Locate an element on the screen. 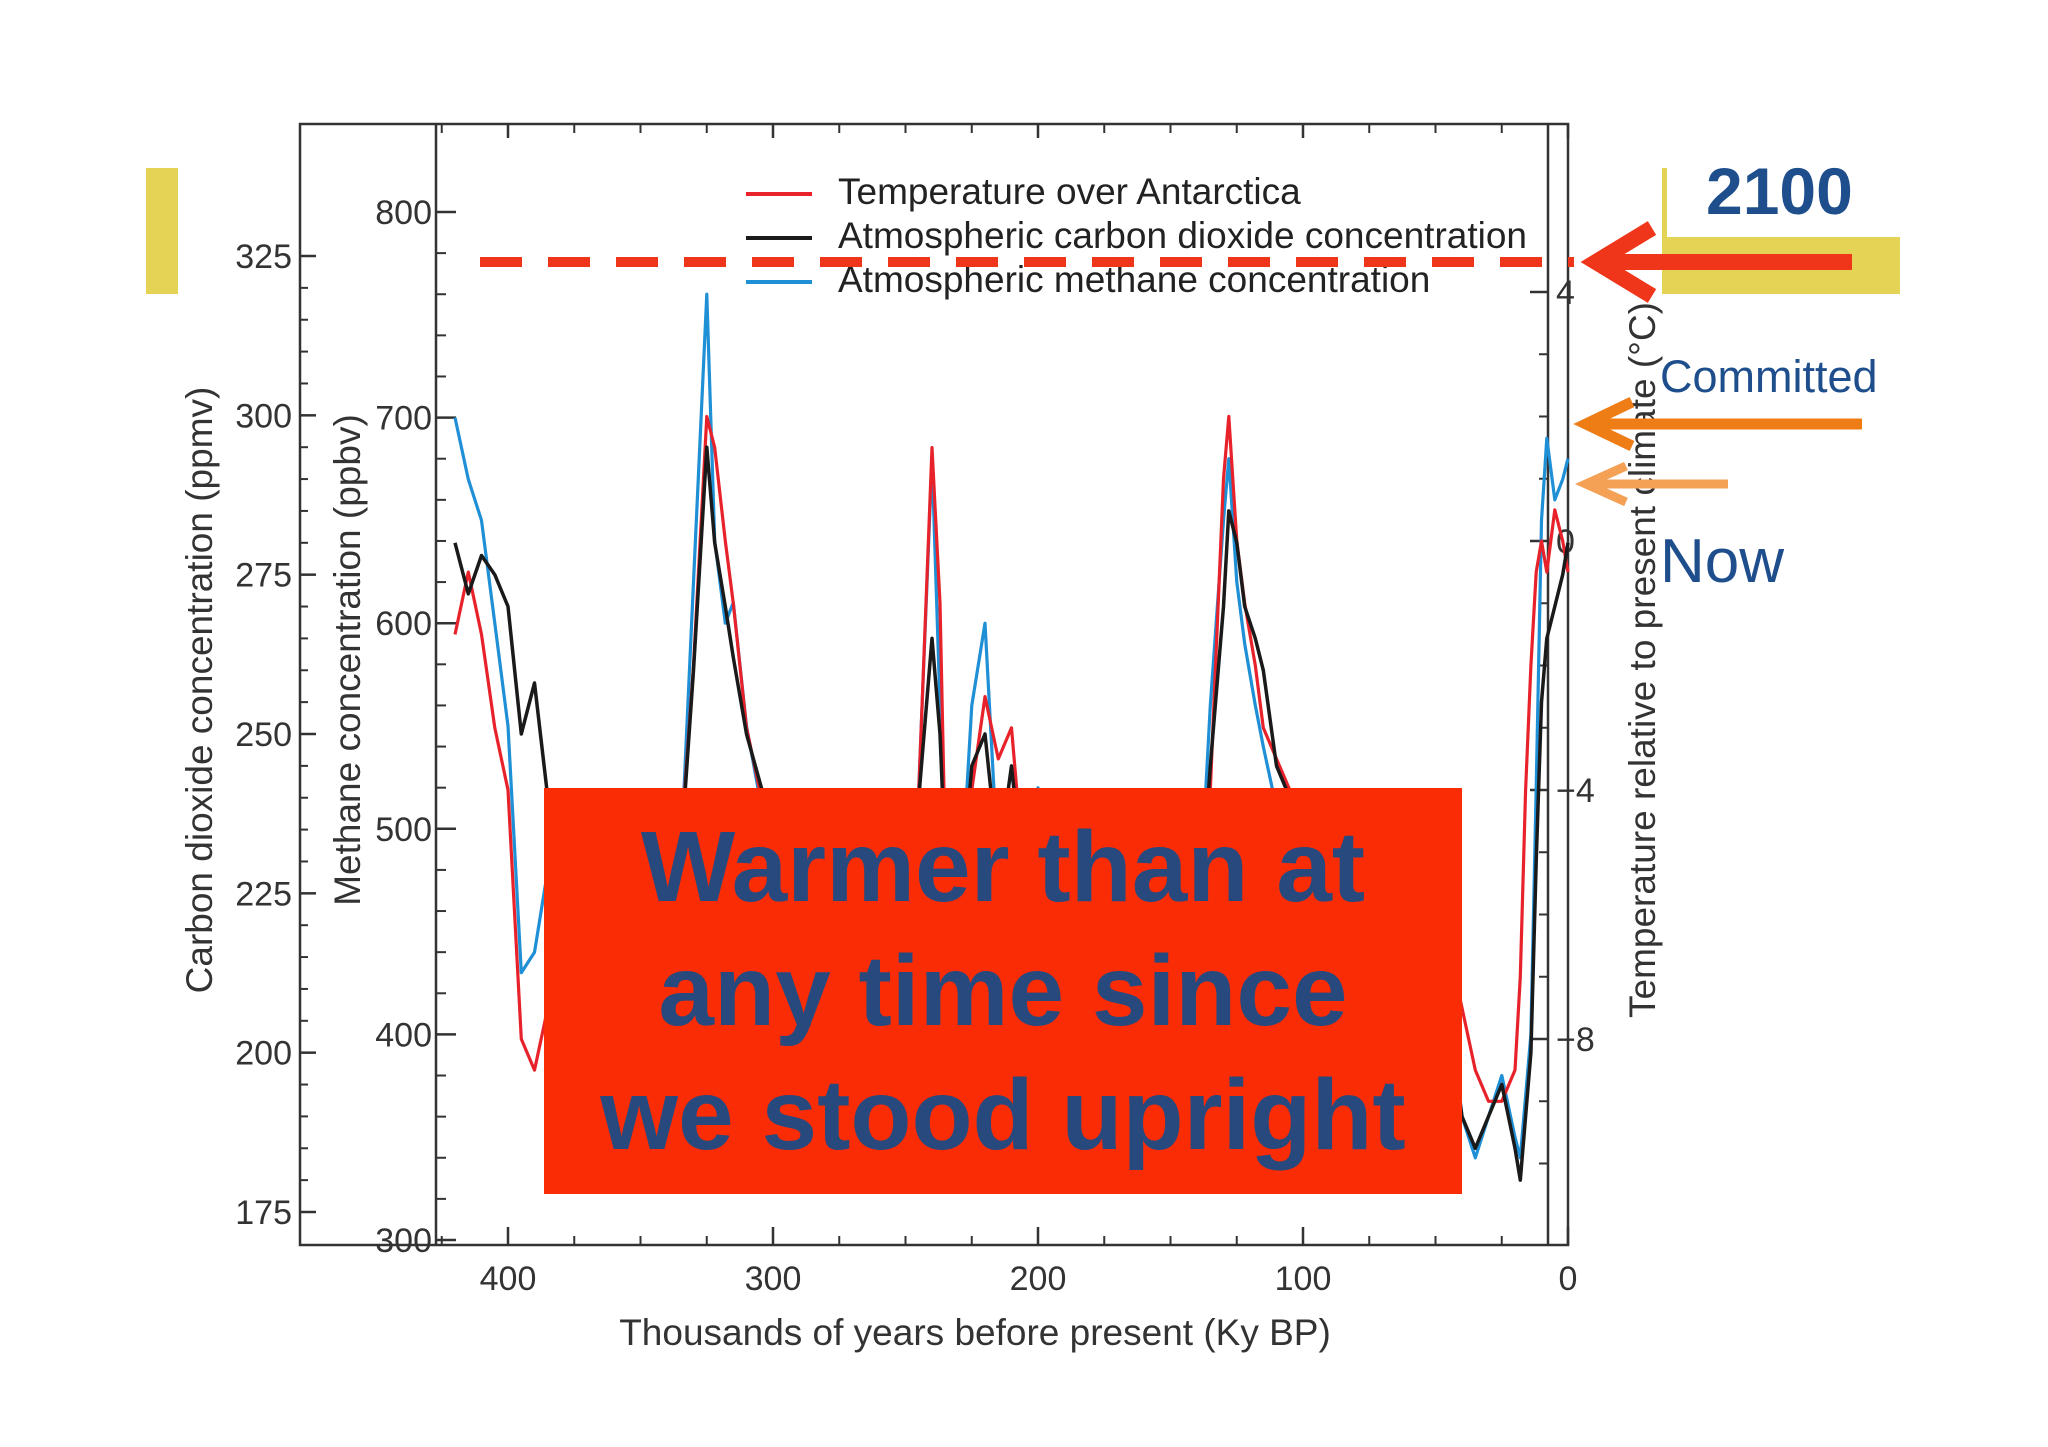 Image resolution: width=2048 pixels, height=1447 pixels. methane-tick-label: 600 is located at coordinates (403, 624).